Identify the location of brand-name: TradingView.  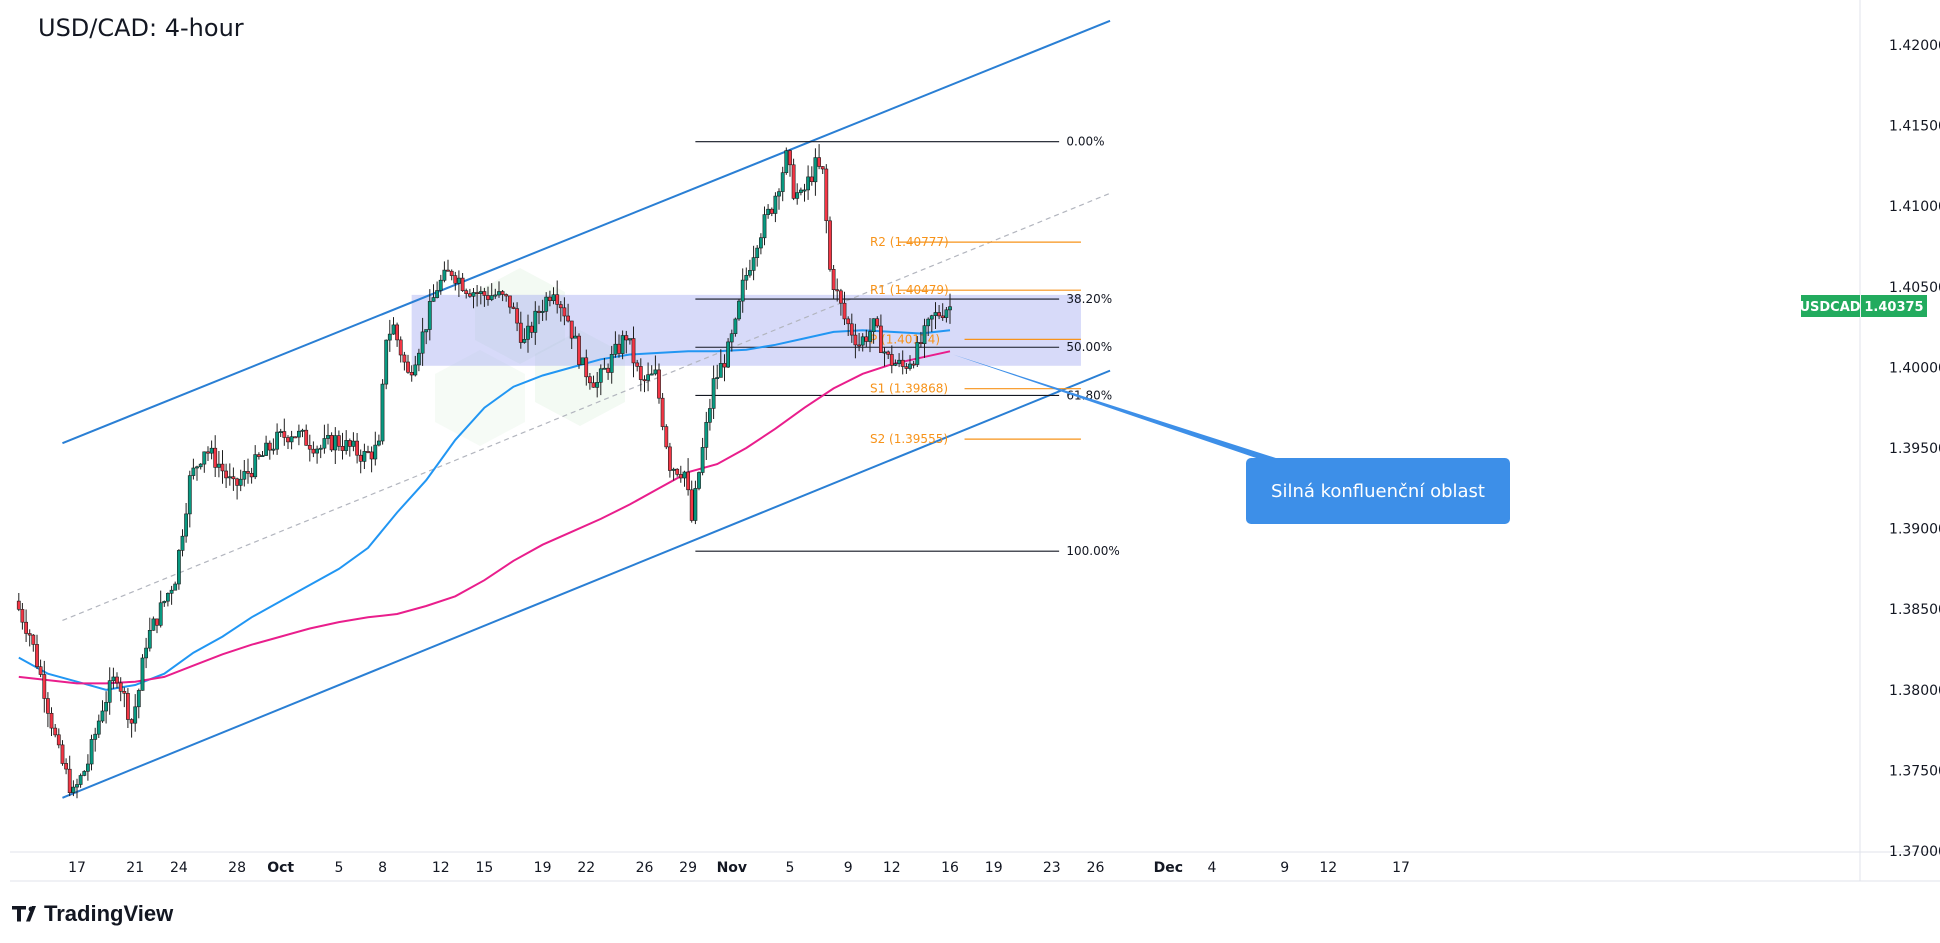
(109, 913).